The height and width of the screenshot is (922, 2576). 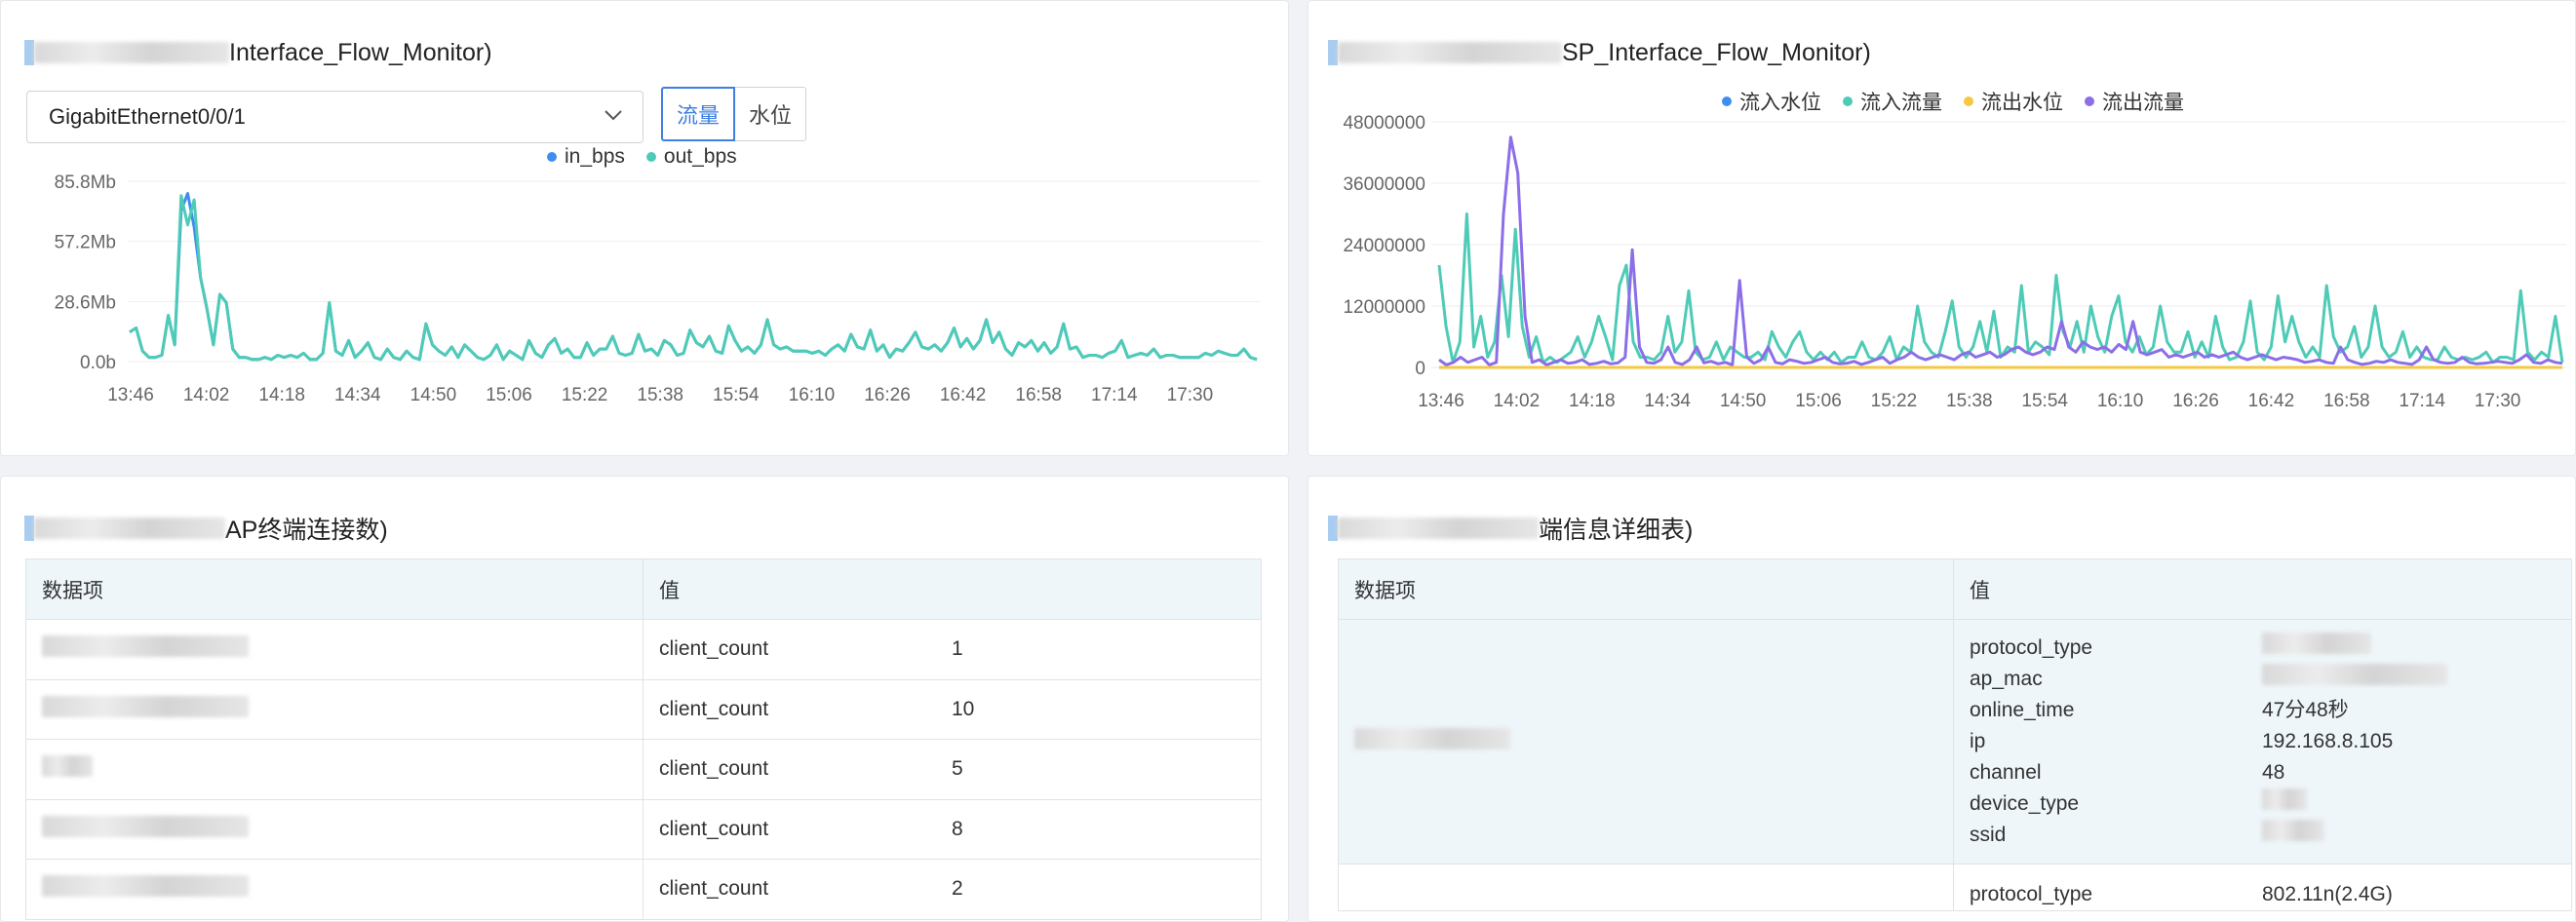 I want to click on panel-title-text: AP终端连接数), so click(x=306, y=530).